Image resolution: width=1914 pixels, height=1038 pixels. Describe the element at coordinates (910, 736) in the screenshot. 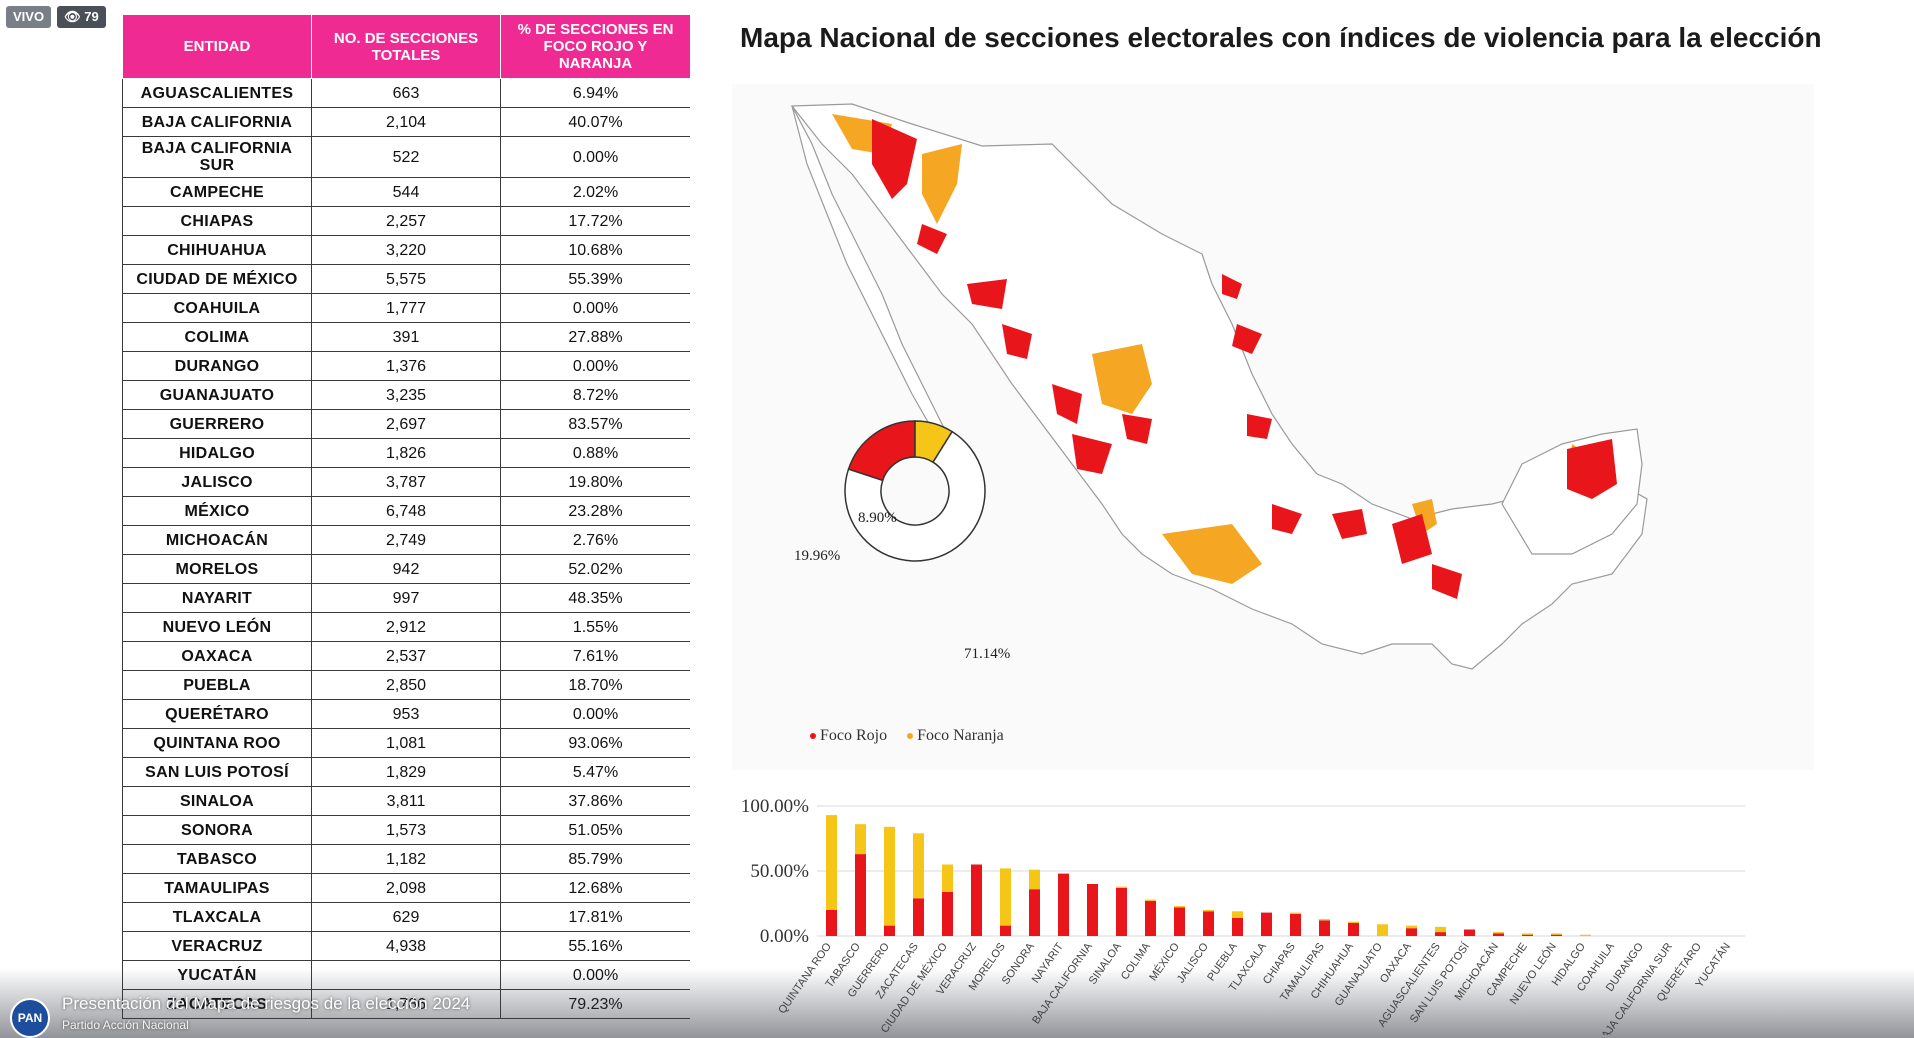

I see `legend-swatch-foco-naranja` at that location.